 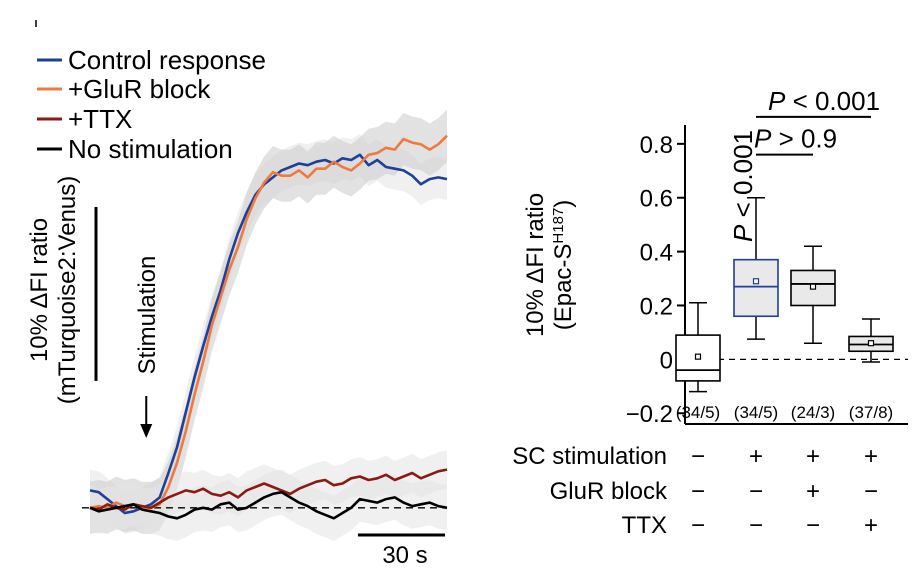 What do you see at coordinates (698, 356) in the screenshot?
I see `box-0-mean` at bounding box center [698, 356].